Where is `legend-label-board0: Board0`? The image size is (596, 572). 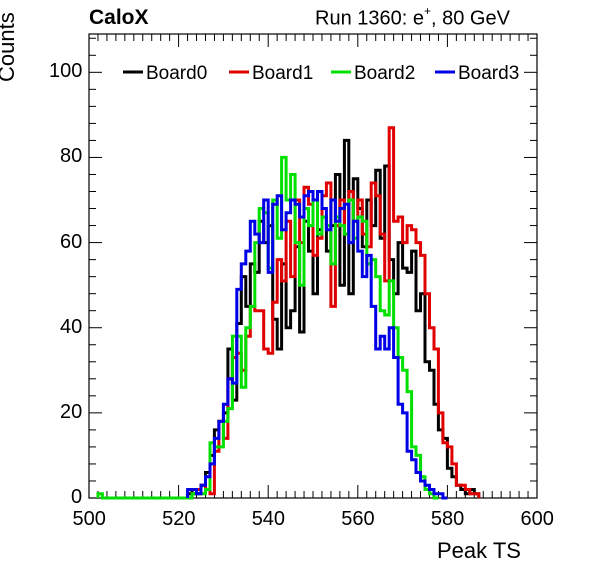 legend-label-board0: Board0 is located at coordinates (176, 73).